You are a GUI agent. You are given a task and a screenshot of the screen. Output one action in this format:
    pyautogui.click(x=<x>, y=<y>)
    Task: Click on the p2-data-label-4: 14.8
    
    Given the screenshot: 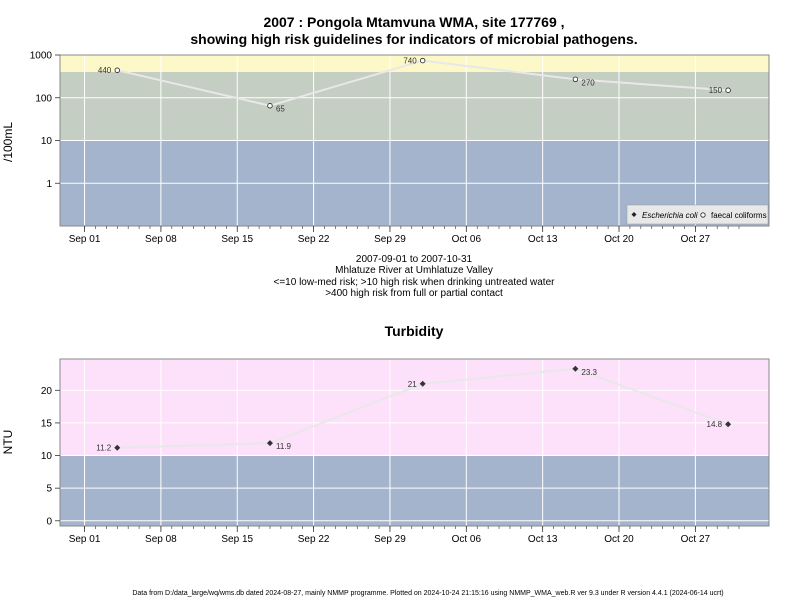 What is the action you would take?
    pyautogui.click(x=715, y=424)
    